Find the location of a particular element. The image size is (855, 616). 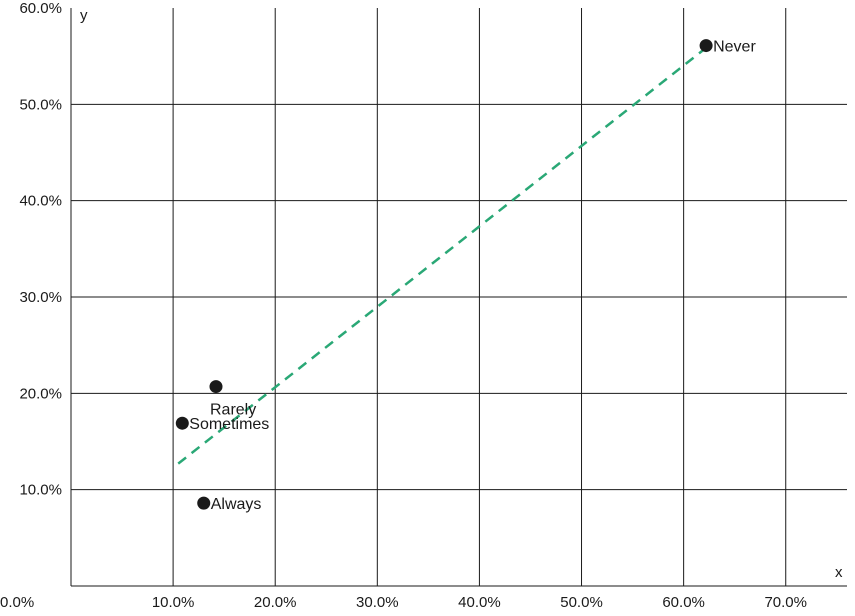

x-tick-label: 50.0% is located at coordinates (581, 602).